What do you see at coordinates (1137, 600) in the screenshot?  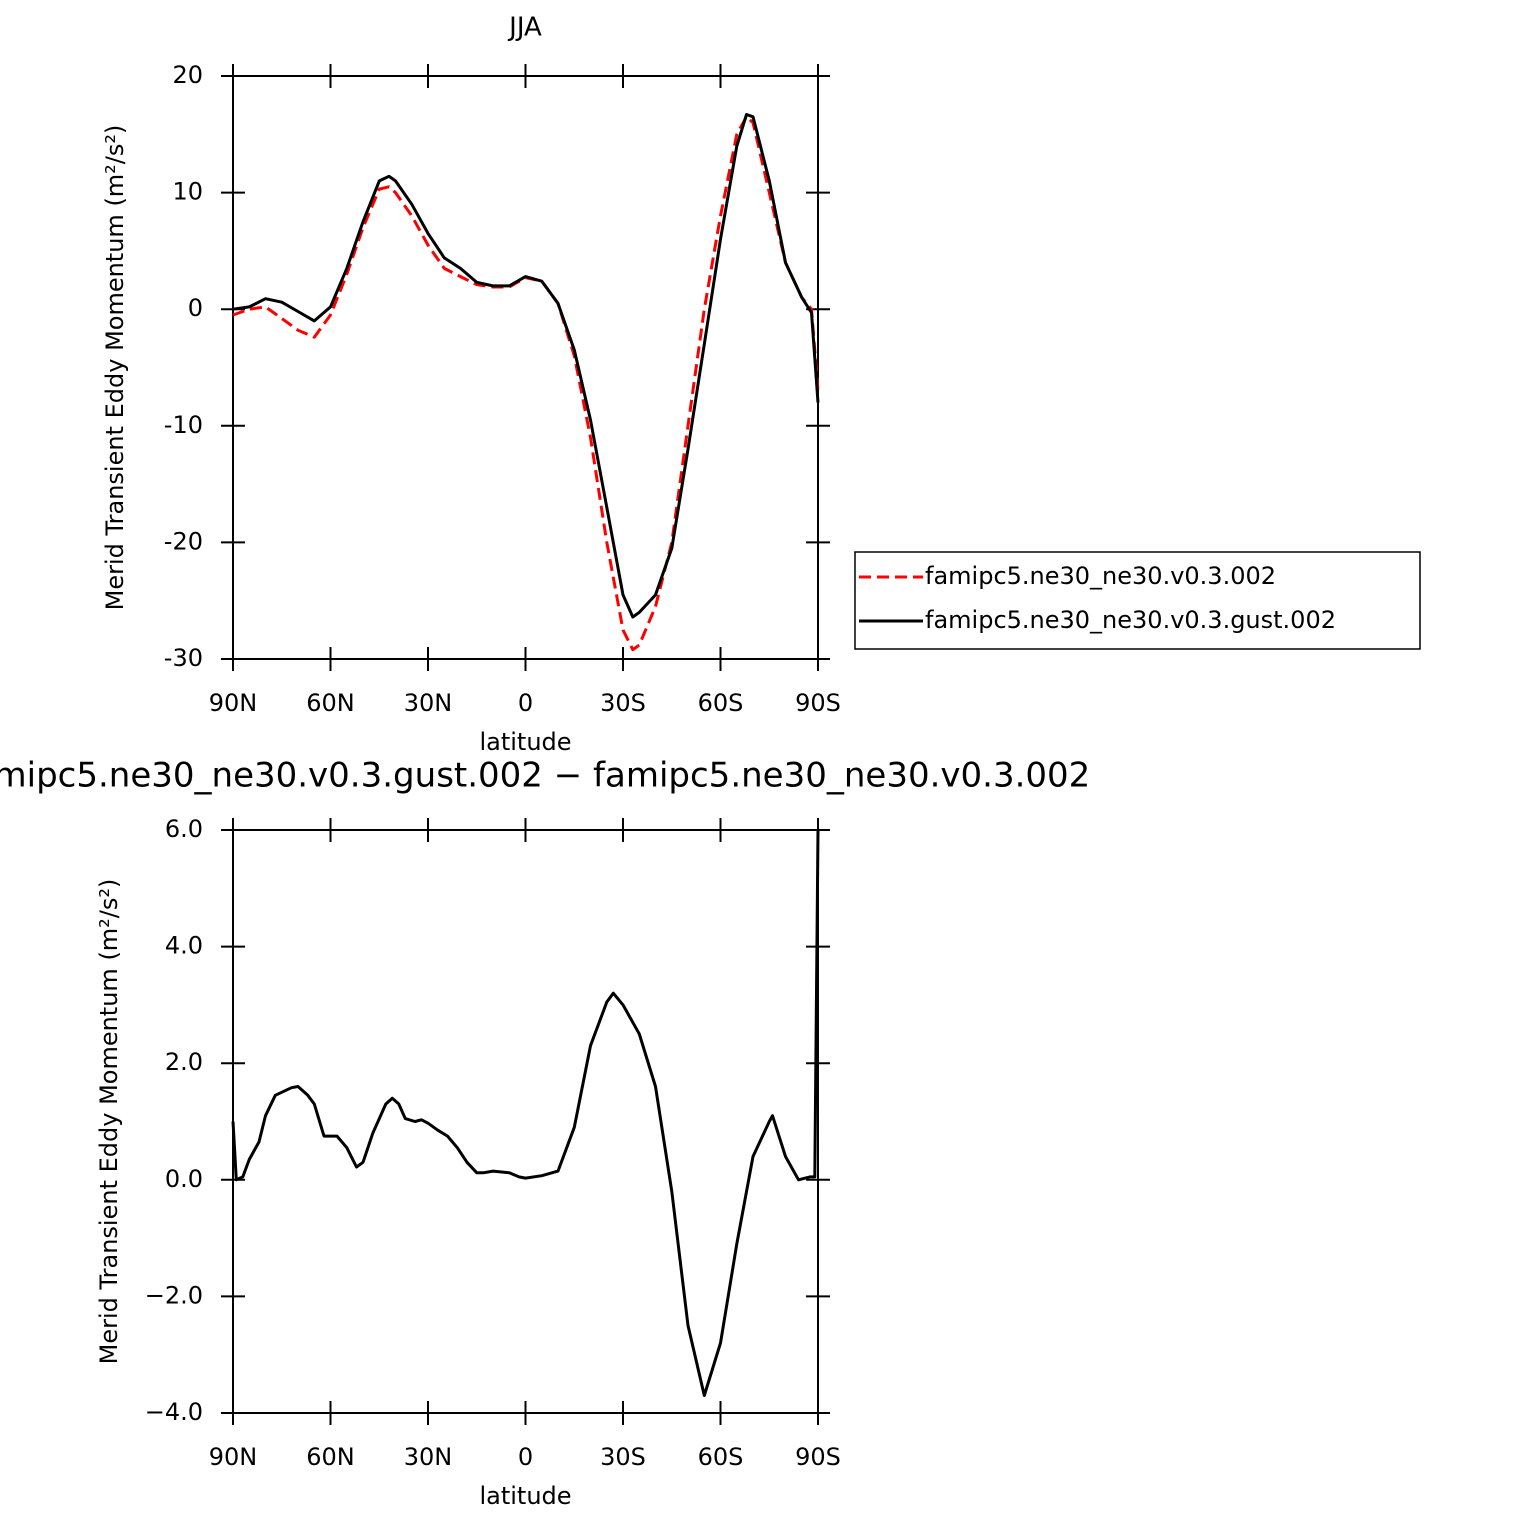 I see `legend-box` at bounding box center [1137, 600].